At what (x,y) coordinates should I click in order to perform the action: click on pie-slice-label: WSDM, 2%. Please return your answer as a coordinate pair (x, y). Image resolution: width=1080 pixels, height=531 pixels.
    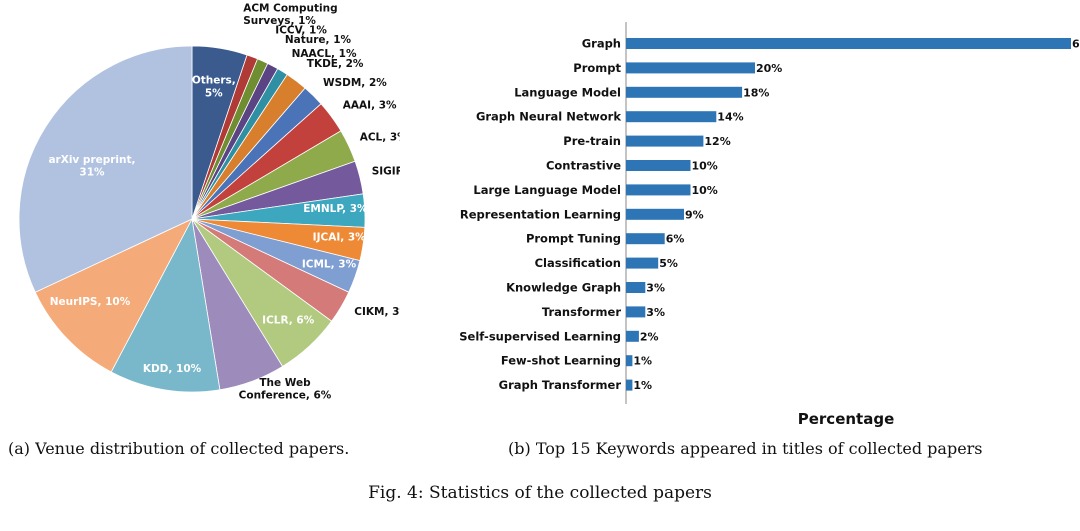
    Looking at the image, I should click on (355, 83).